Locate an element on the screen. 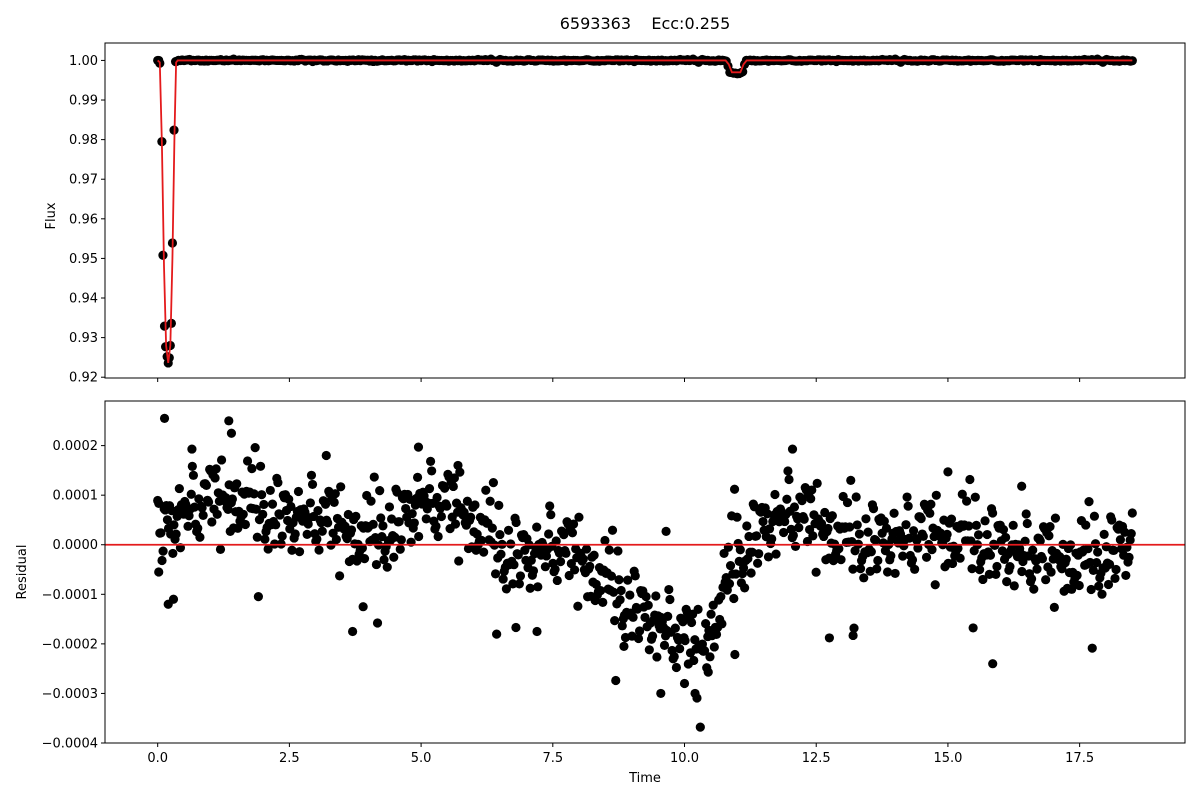  y-tick-label: 1.00 is located at coordinates (83, 61).